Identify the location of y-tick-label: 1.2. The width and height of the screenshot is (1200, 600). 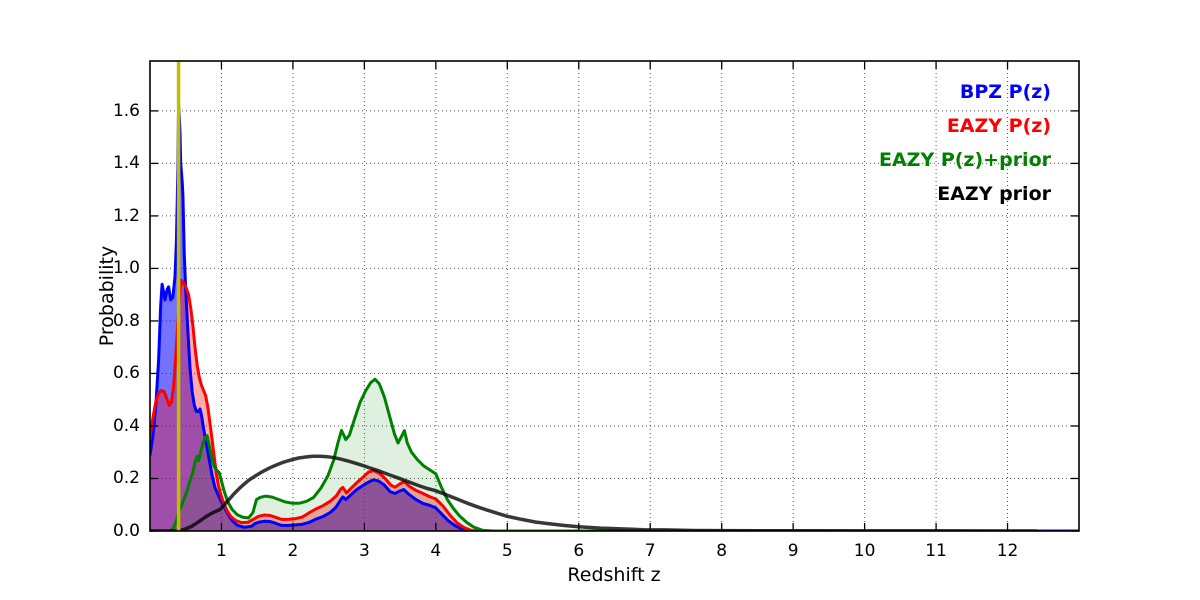
(126, 215).